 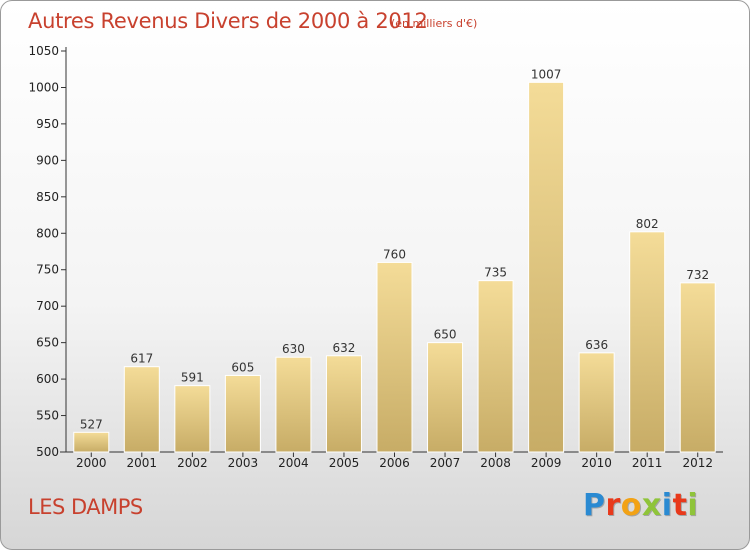 What do you see at coordinates (91, 442) in the screenshot?
I see `bar-2000` at bounding box center [91, 442].